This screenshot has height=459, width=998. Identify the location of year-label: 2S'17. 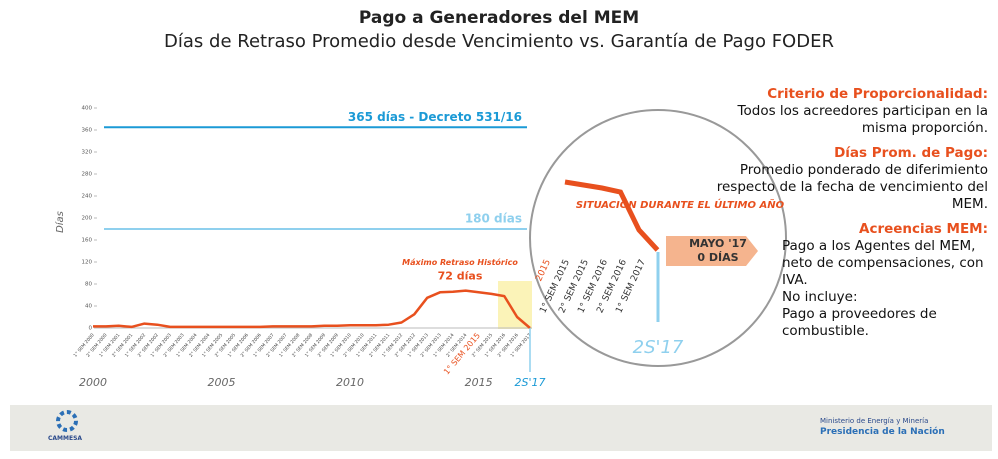
(529, 382).